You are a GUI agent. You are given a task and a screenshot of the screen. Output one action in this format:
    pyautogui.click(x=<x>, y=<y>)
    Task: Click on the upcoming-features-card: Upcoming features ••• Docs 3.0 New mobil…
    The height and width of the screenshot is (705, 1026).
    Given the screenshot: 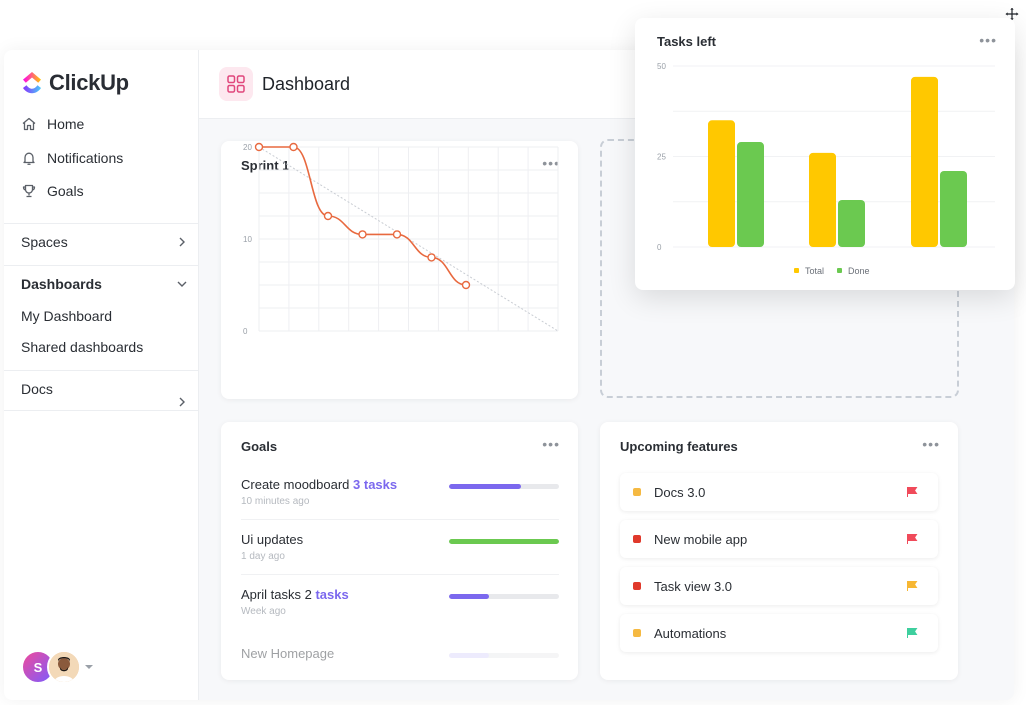 What is the action you would take?
    pyautogui.click(x=779, y=551)
    